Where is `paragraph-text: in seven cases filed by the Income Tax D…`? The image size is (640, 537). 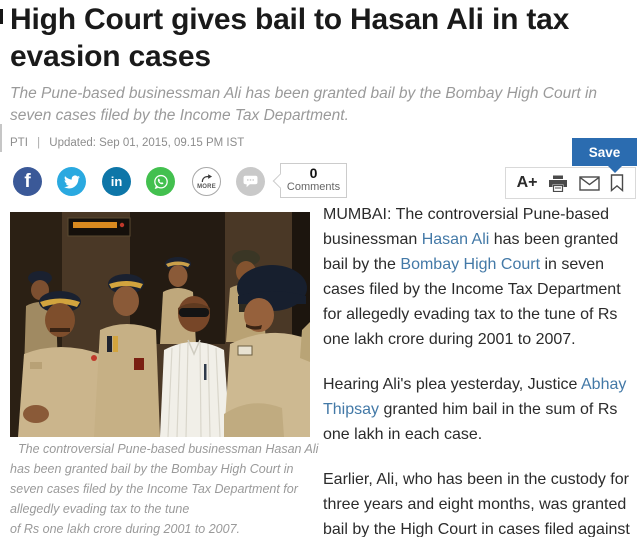 paragraph-text: in seven cases filed by the Income Tax D… is located at coordinates (472, 302).